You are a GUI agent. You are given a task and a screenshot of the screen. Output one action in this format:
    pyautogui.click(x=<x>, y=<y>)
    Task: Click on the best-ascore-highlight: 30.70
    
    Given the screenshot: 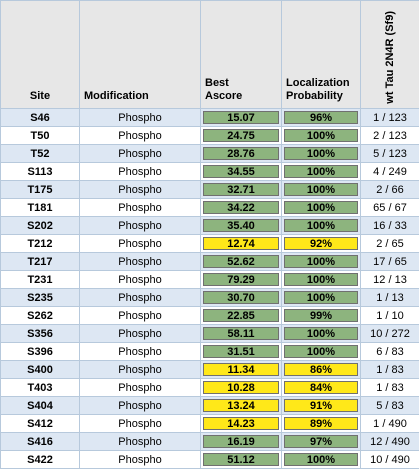 What is the action you would take?
    pyautogui.click(x=241, y=297)
    